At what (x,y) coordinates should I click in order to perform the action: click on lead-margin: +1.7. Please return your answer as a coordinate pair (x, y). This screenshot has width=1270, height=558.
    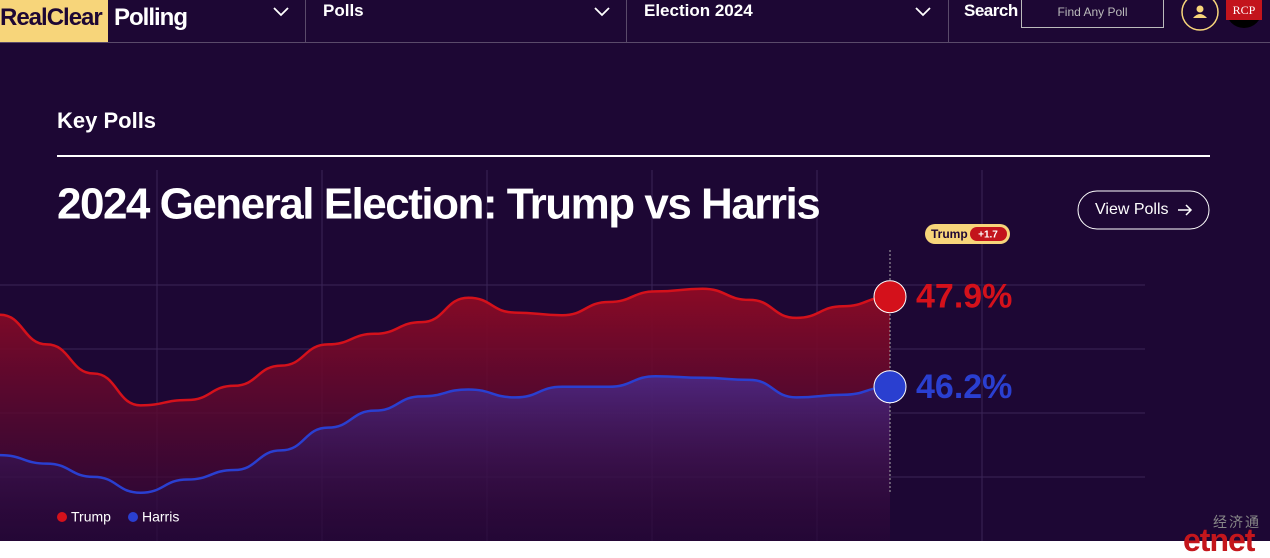
    Looking at the image, I should click on (988, 235).